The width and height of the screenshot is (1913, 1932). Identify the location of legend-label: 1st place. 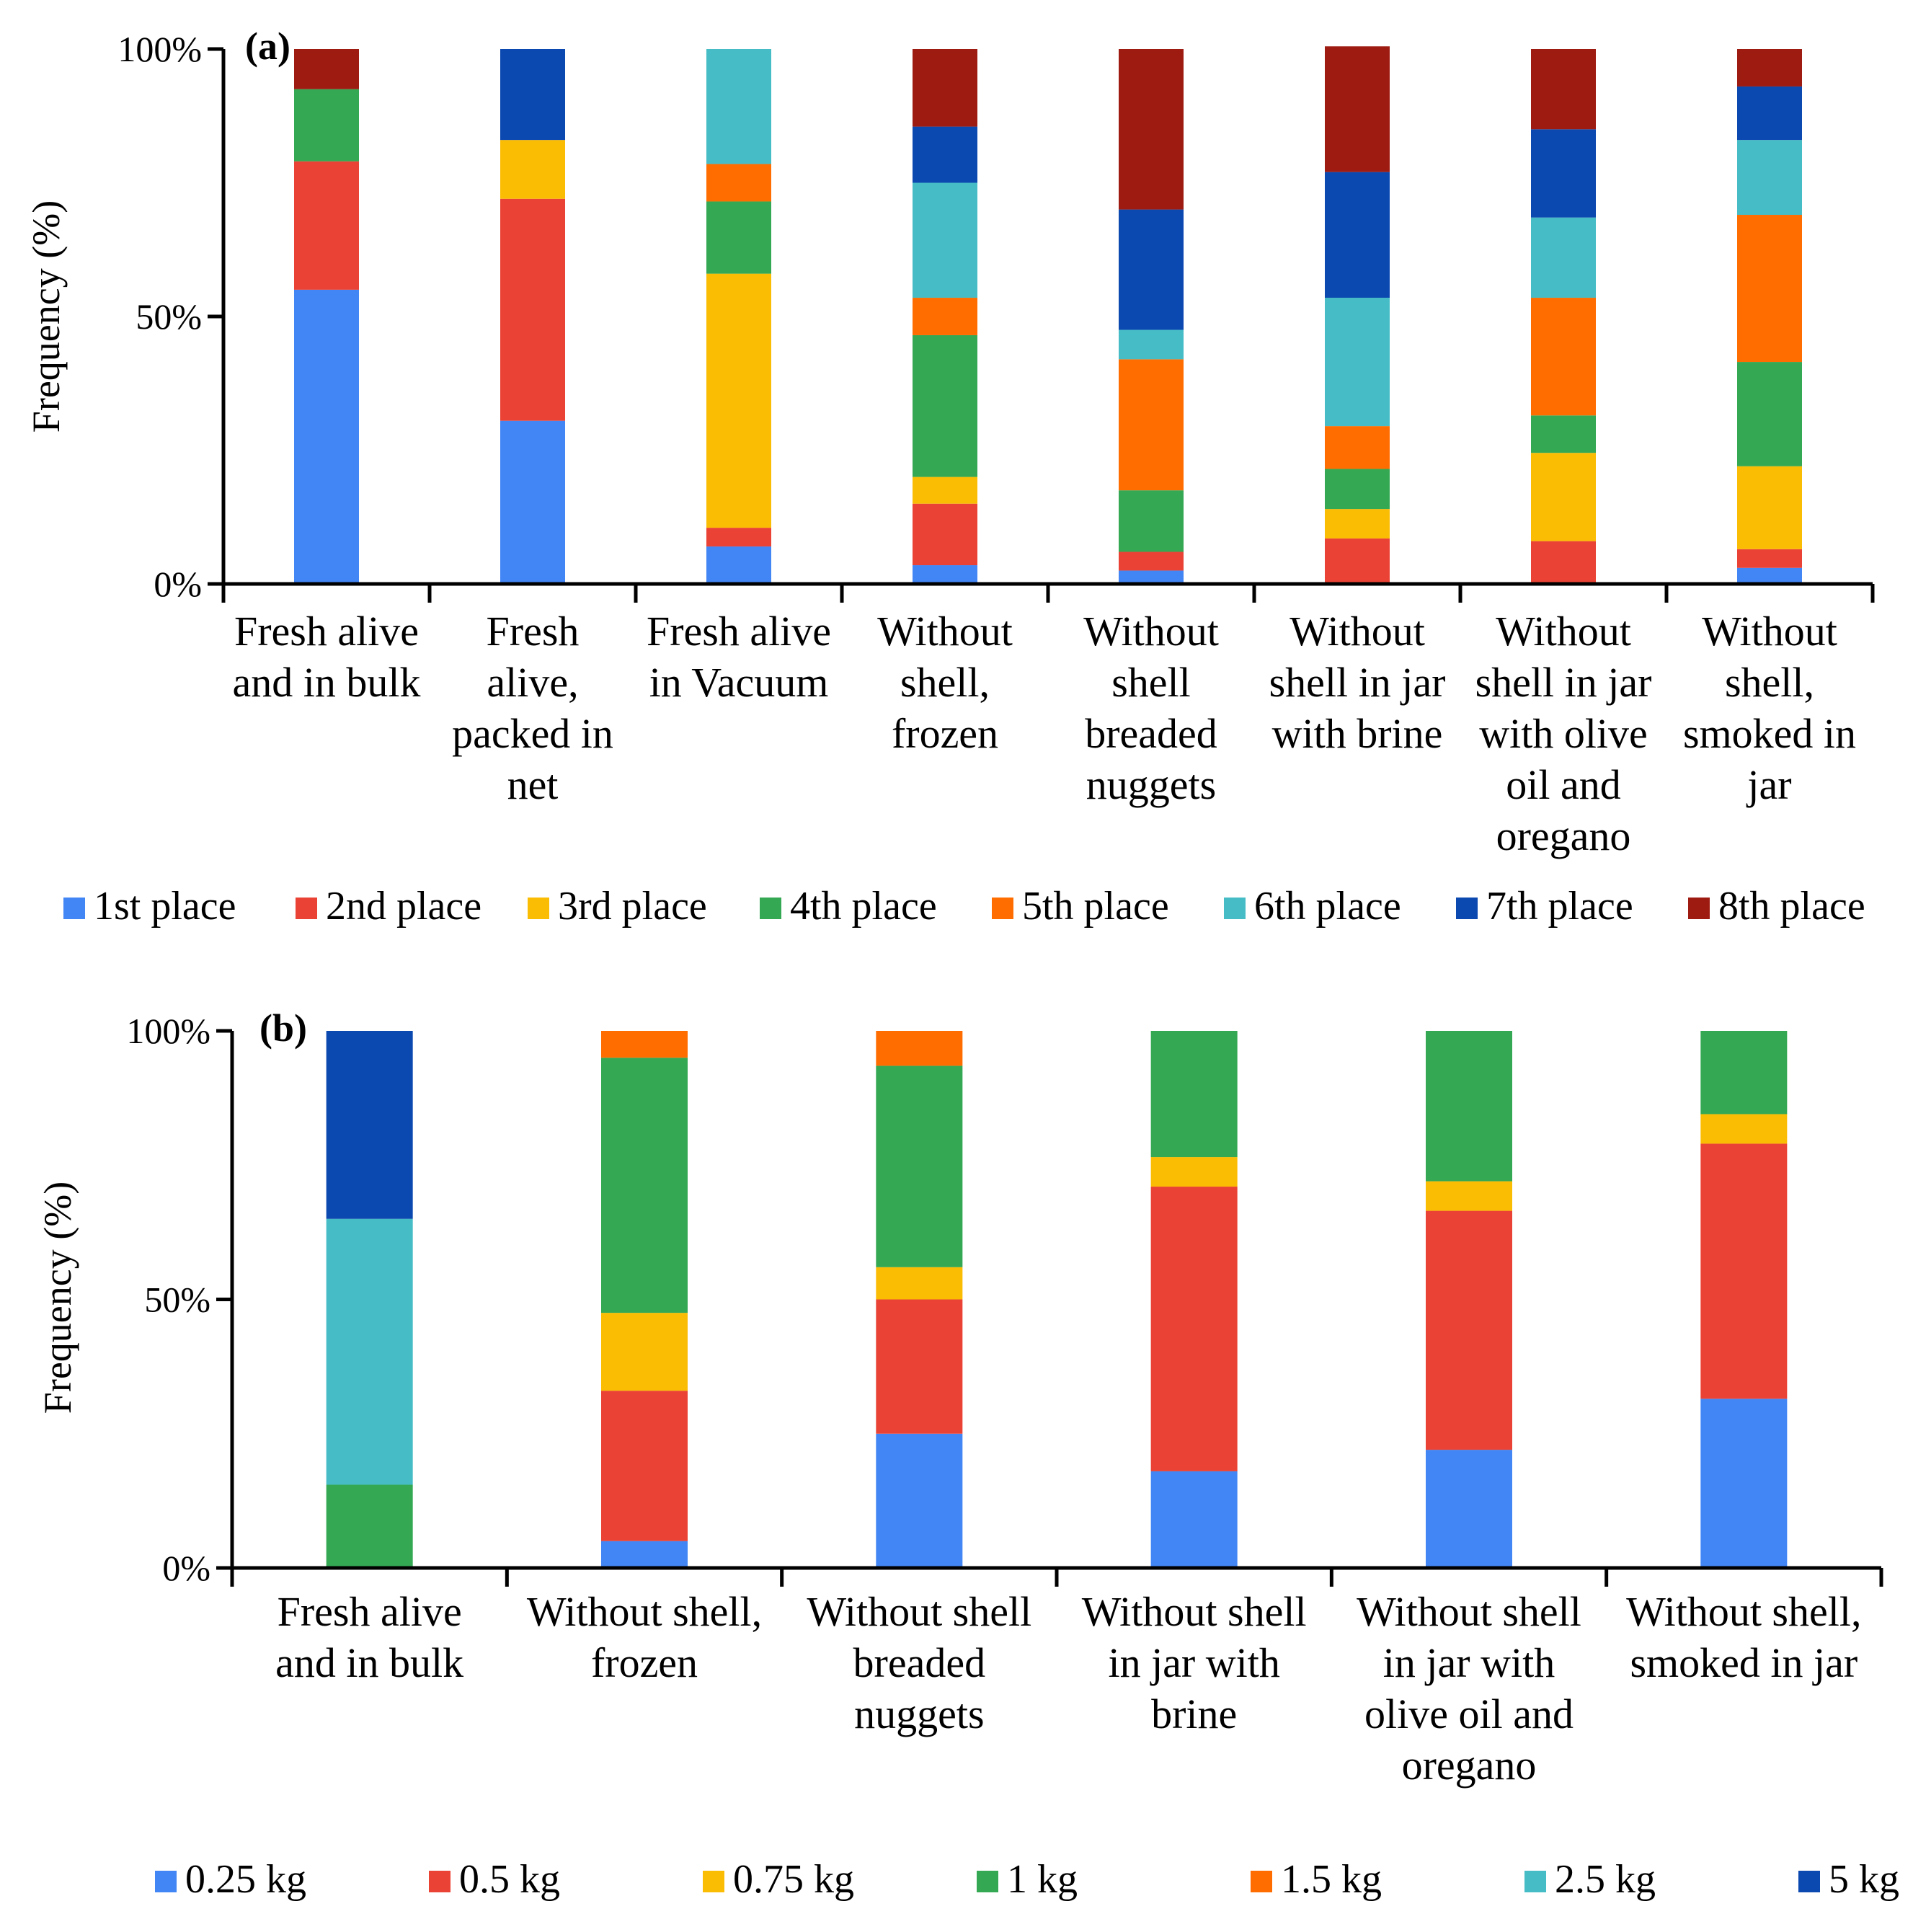
(165, 907).